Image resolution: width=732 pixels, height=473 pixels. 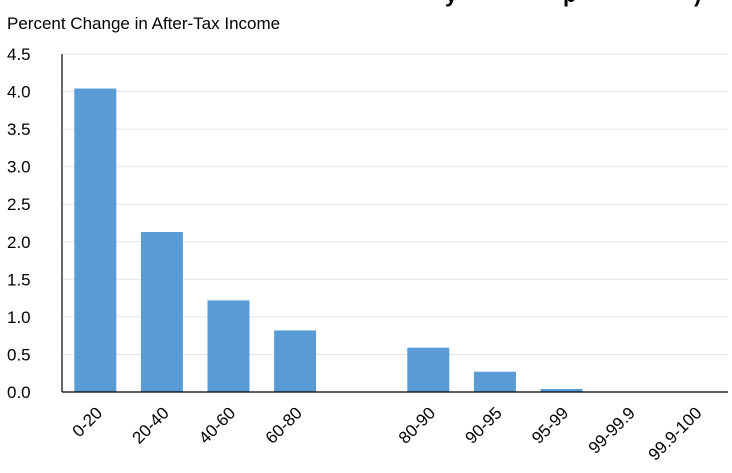 What do you see at coordinates (550, 425) in the screenshot?
I see `x-tick-label: 95-99` at bounding box center [550, 425].